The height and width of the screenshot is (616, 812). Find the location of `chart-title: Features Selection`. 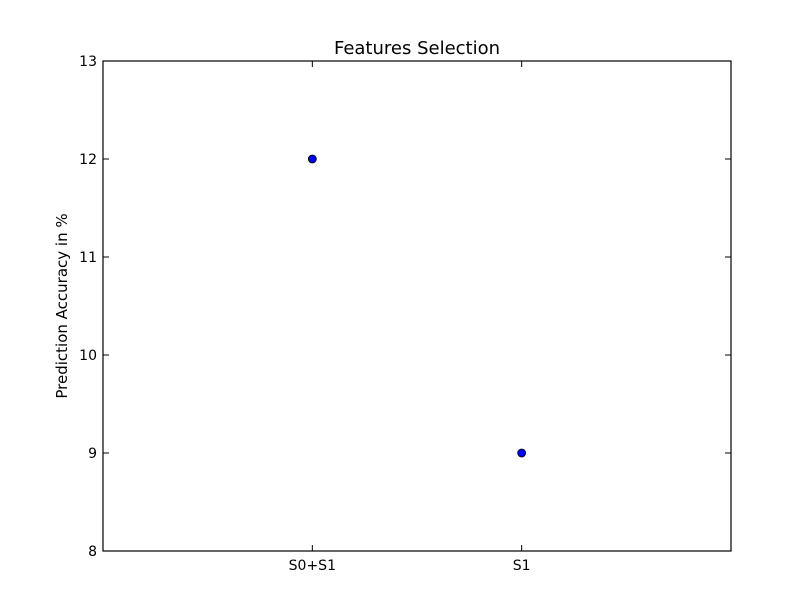

chart-title: Features Selection is located at coordinates (417, 48).